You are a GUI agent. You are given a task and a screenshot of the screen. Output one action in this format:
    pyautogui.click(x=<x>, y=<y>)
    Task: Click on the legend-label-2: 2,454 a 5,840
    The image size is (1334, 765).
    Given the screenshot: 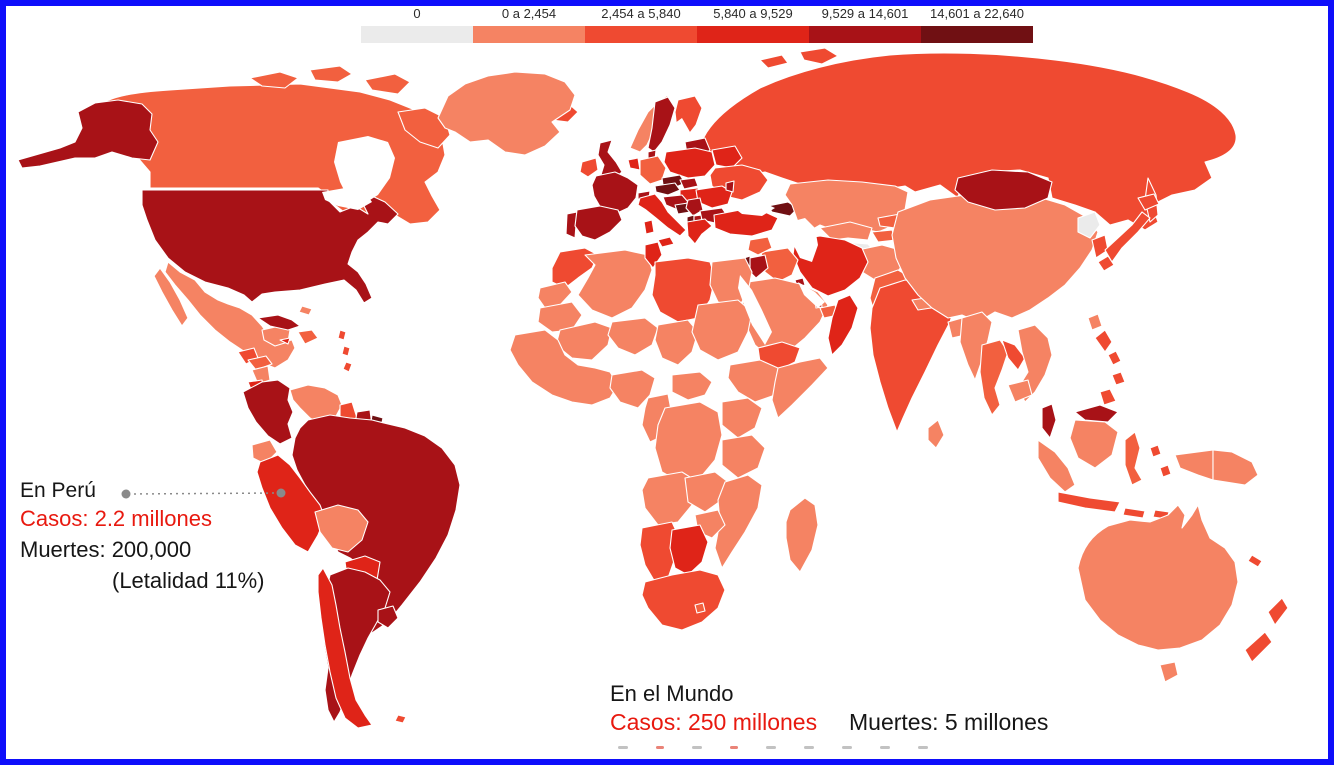 What is the action you would take?
    pyautogui.click(x=641, y=13)
    